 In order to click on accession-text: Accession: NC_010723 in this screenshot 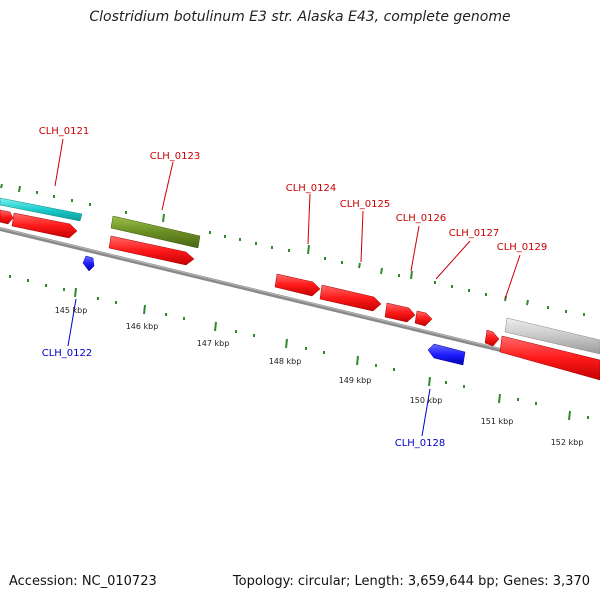, I will do `click(83, 581)`.